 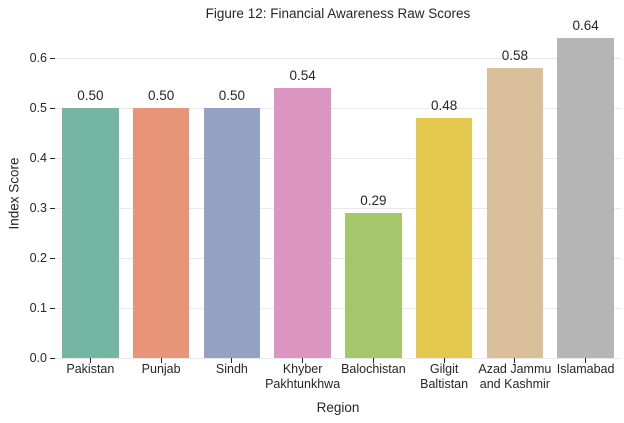 What do you see at coordinates (38, 258) in the screenshot?
I see `y-tick-label: 0.2` at bounding box center [38, 258].